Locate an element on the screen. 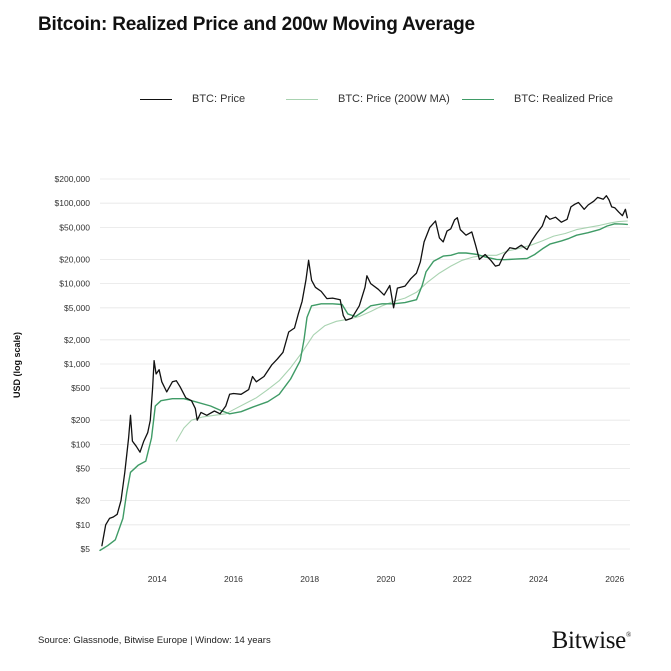 The height and width of the screenshot is (671, 671). y-tick-label: $100,000 is located at coordinates (73, 203).